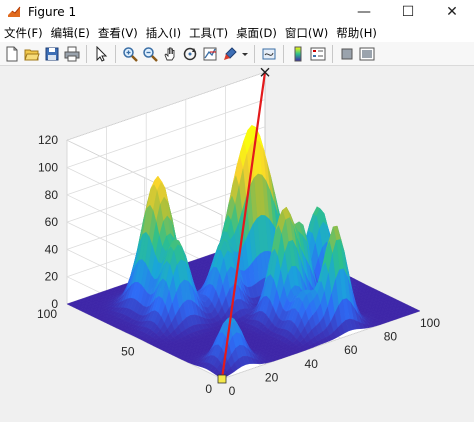 This screenshot has height=422, width=474. What do you see at coordinates (23, 33) in the screenshot?
I see `menu-file: 文件(F)` at bounding box center [23, 33].